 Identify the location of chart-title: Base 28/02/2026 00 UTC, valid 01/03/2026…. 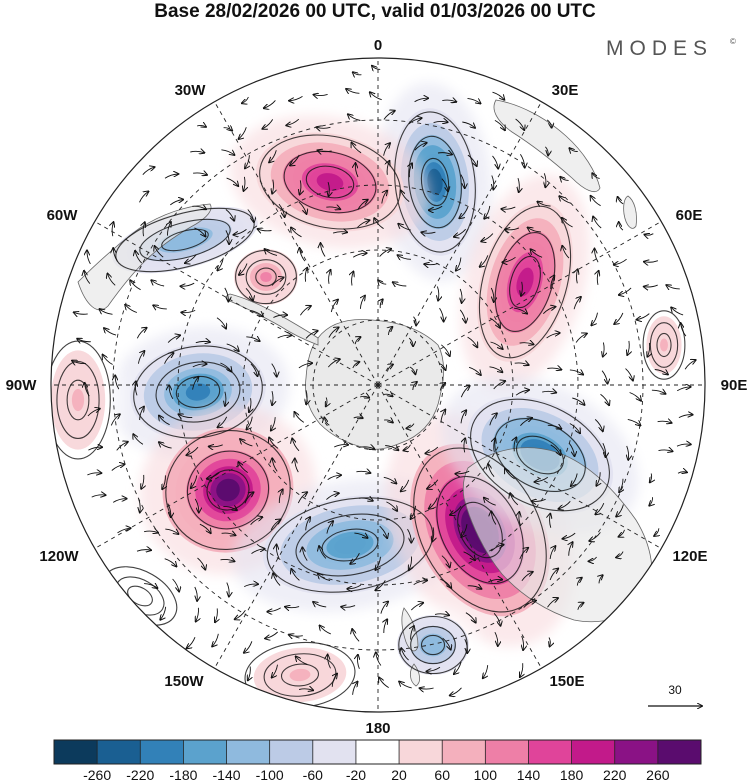
(375, 11).